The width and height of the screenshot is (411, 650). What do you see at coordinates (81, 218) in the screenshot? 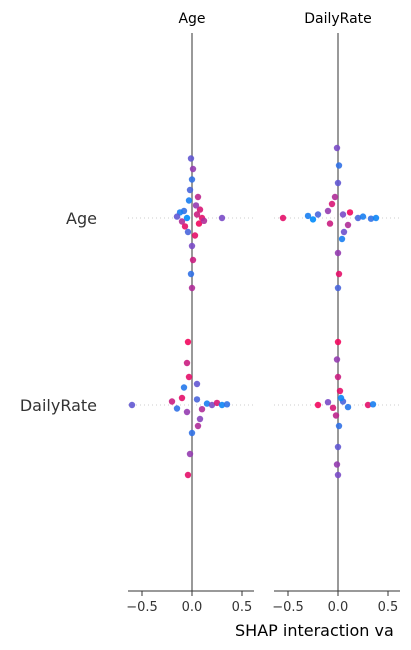
I see `row-label-age: Age` at bounding box center [81, 218].